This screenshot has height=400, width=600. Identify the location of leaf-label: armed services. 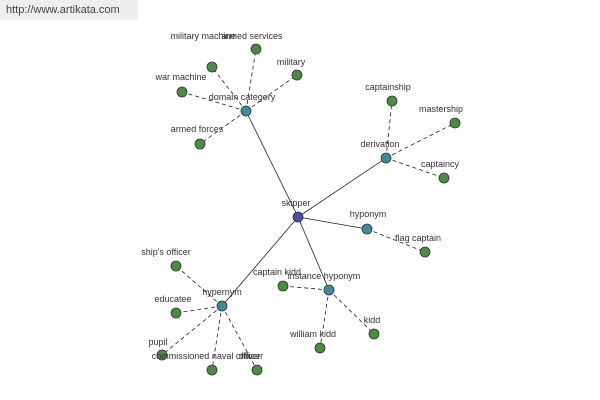
(252, 36).